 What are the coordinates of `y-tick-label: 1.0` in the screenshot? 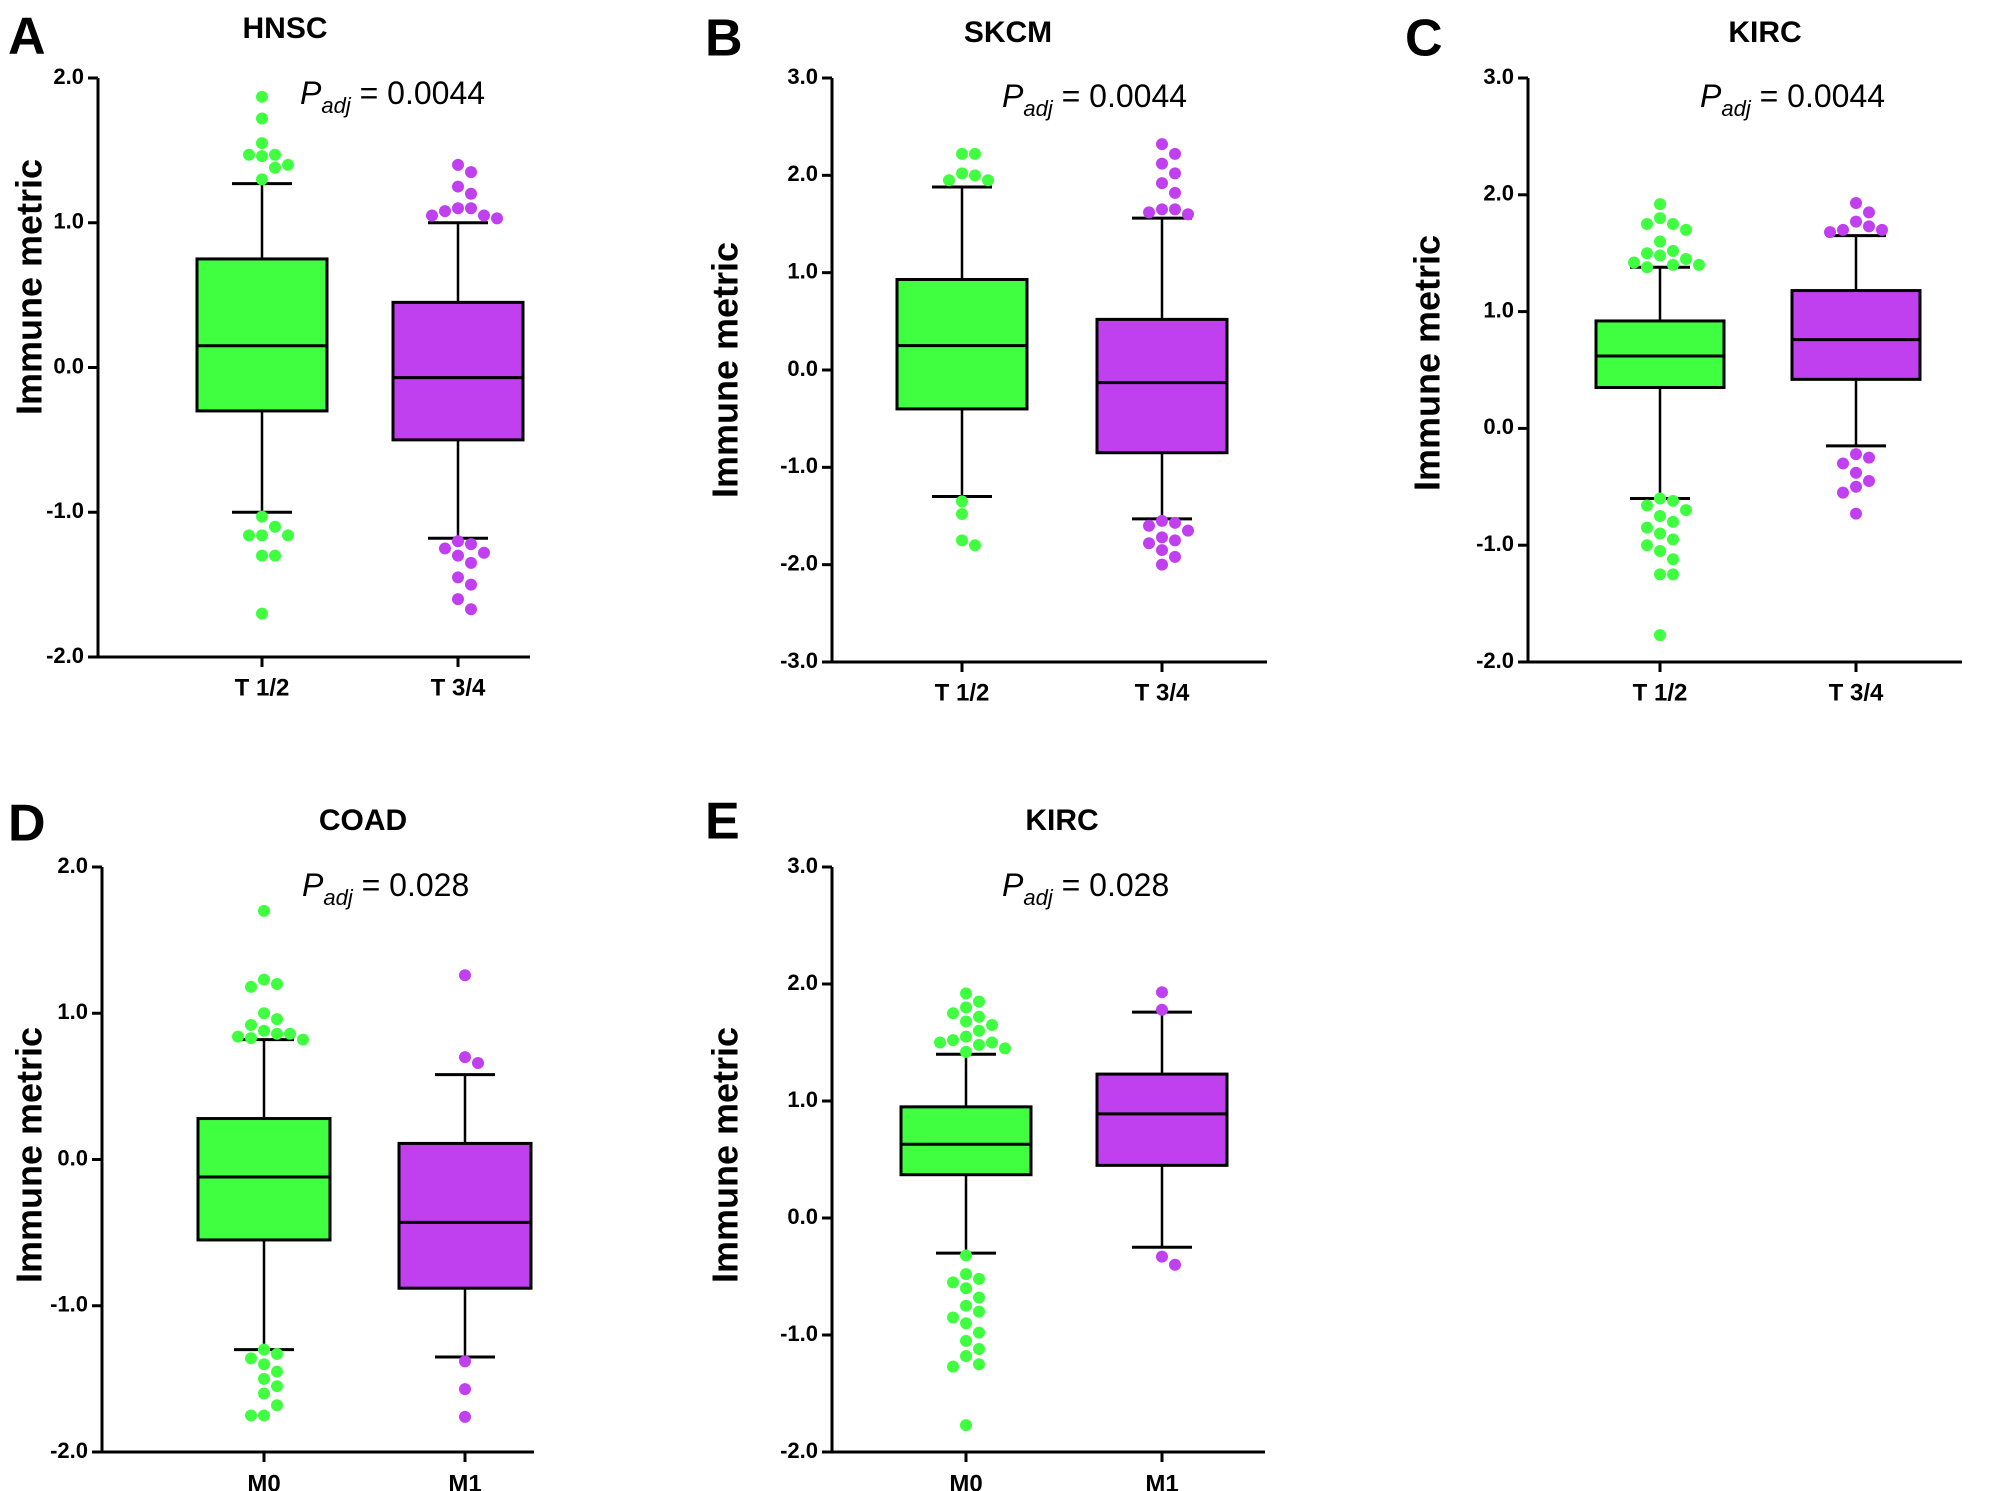 It's located at (802, 1099).